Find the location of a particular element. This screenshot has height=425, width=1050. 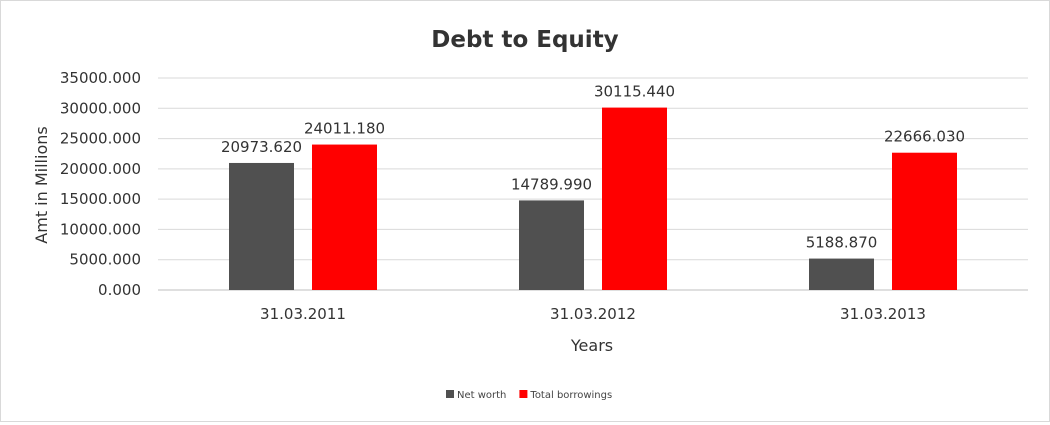

y-tick-label: 10000.000 is located at coordinates (100, 229).